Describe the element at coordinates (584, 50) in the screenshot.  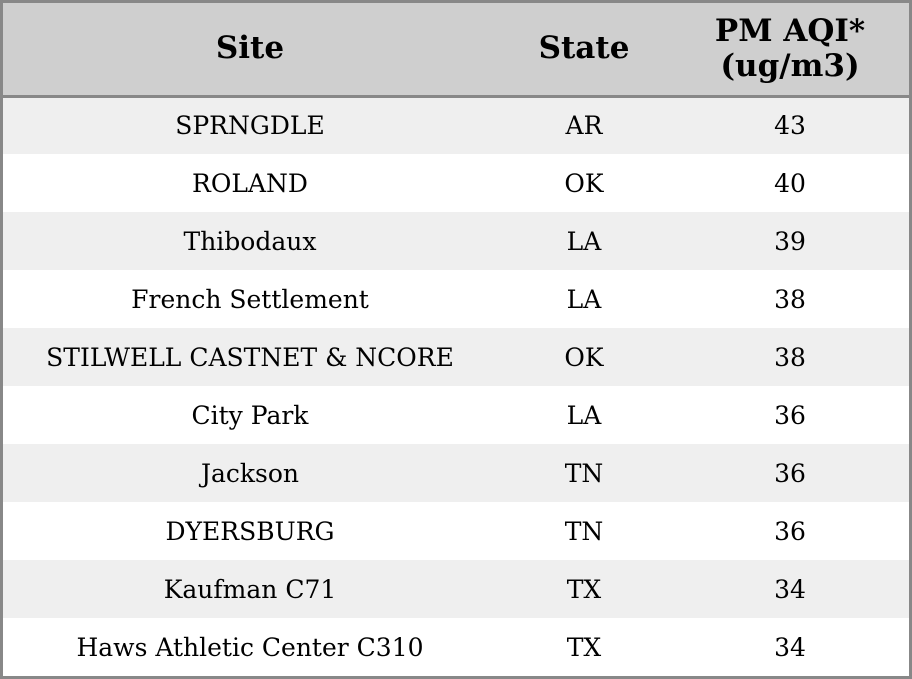
I see `header-state: State` at that location.